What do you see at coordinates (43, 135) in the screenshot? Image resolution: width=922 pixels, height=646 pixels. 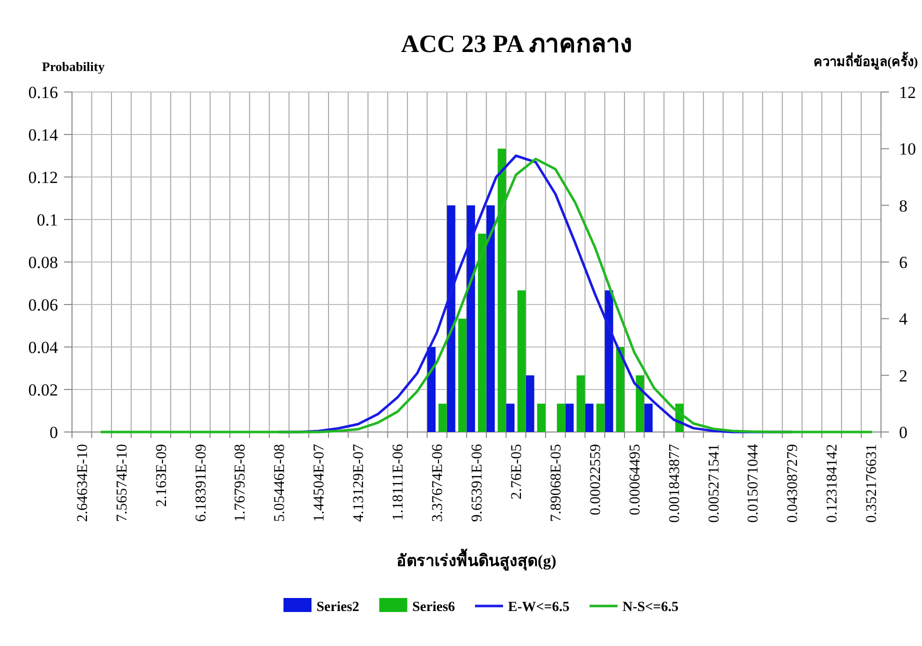 I see `y-tick-label: 0.14` at bounding box center [43, 135].